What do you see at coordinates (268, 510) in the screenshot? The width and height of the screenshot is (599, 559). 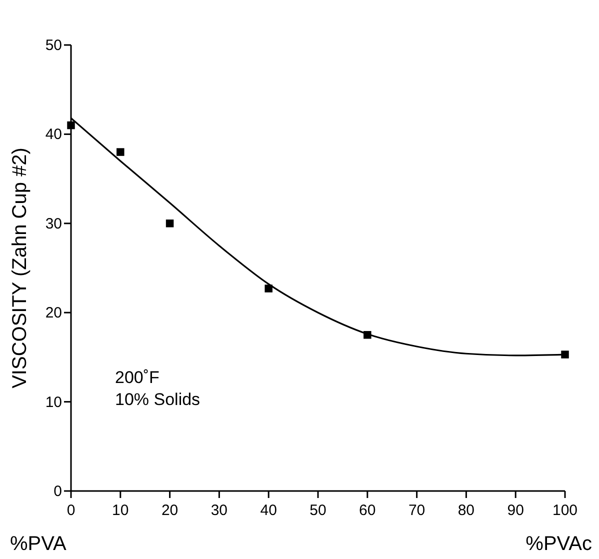 I see `x-tick-label: 40` at bounding box center [268, 510].